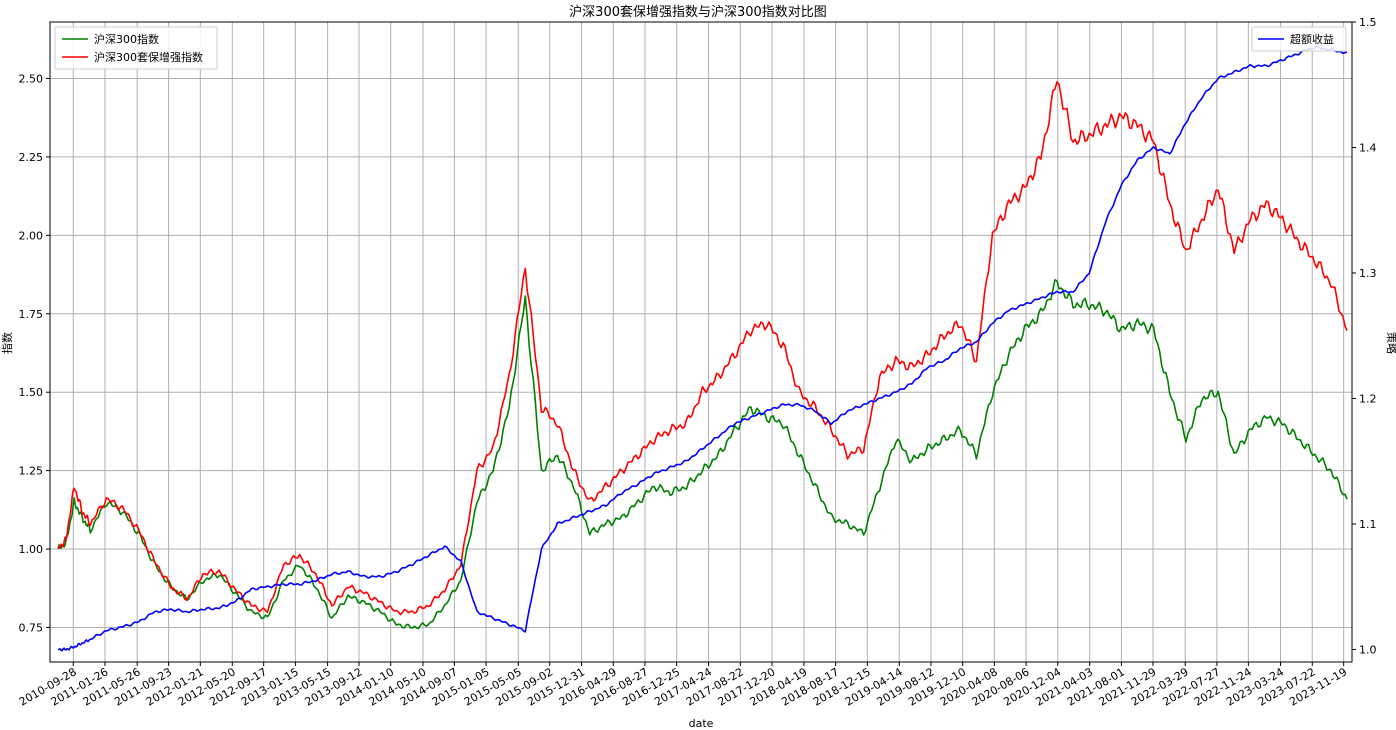 Image resolution: width=1396 pixels, height=730 pixels. What do you see at coordinates (1368, 524) in the screenshot?
I see `right-tick-label: 1.1` at bounding box center [1368, 524].